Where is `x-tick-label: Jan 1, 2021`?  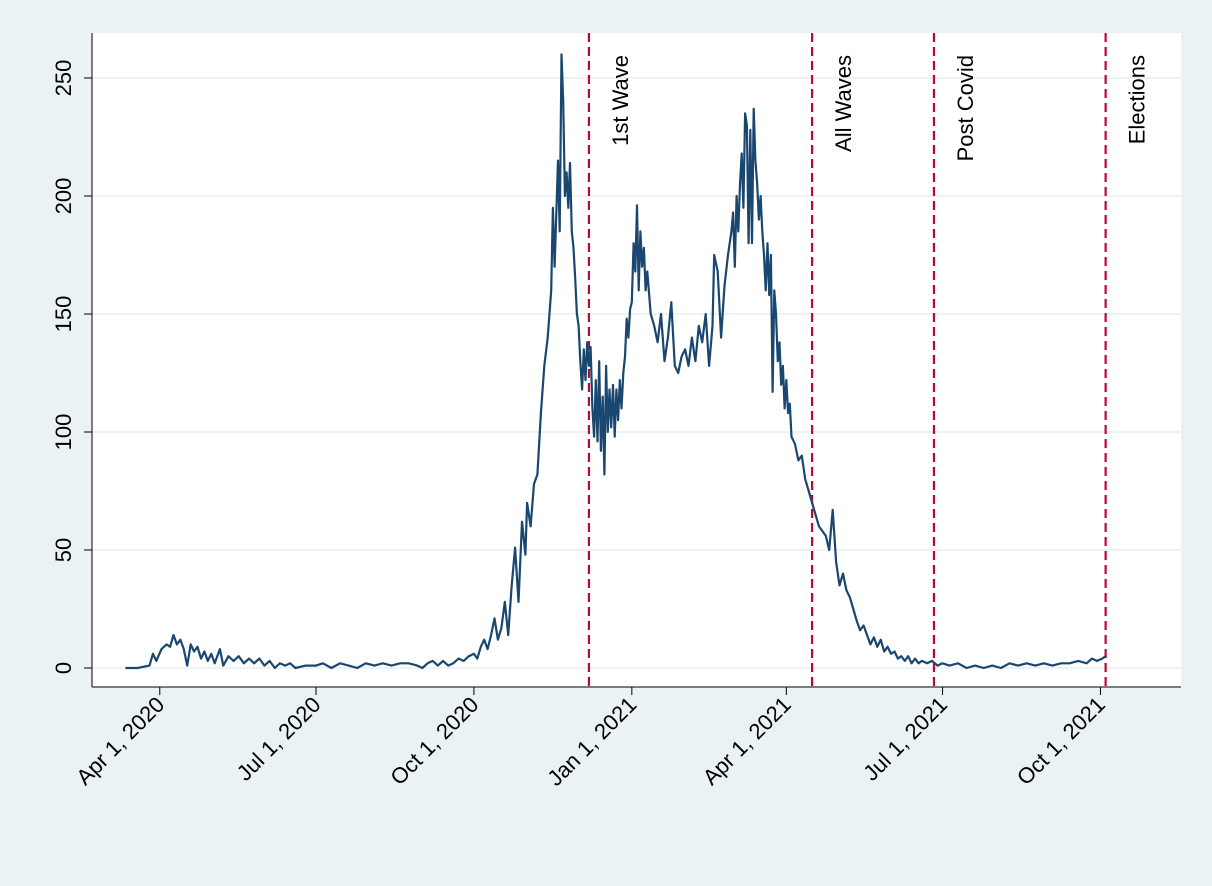 x-tick-label: Jan 1, 2021 is located at coordinates (591, 741).